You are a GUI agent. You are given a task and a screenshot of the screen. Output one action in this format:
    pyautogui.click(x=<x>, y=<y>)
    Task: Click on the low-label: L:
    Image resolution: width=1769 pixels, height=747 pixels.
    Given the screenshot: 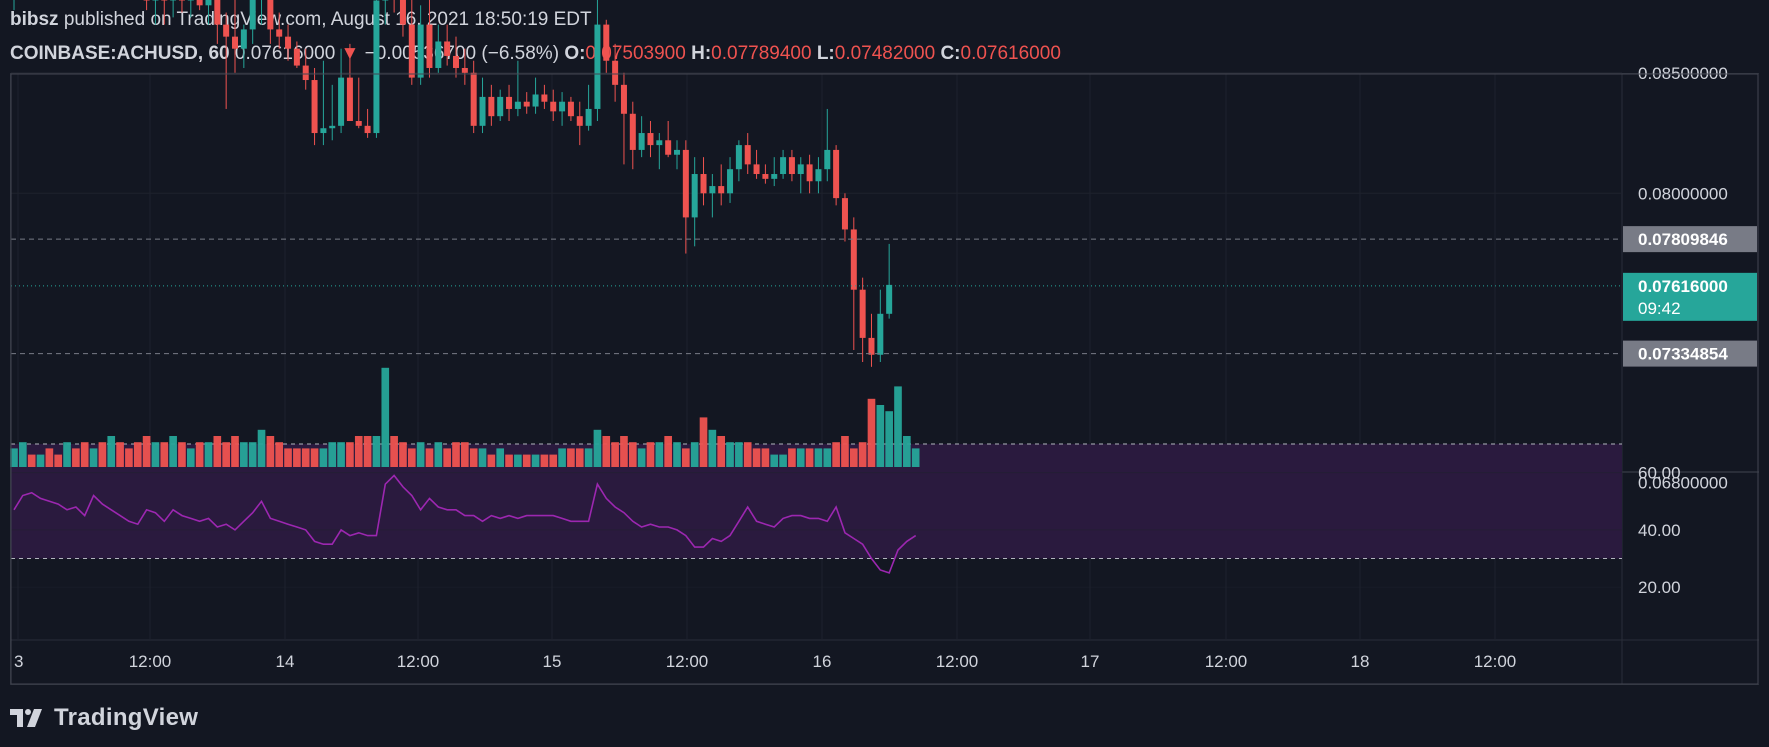 What is the action you would take?
    pyautogui.click(x=825, y=53)
    